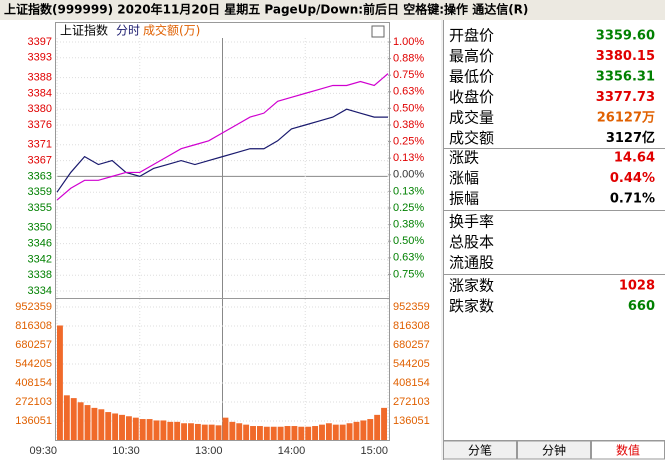  Describe the element at coordinates (632, 199) in the screenshot. I see `panel-value: 0.71%` at that location.